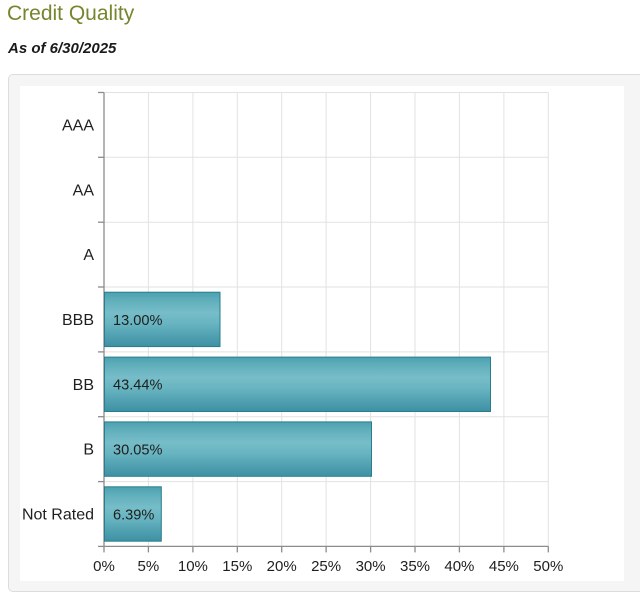 This screenshot has width=640, height=610. Describe the element at coordinates (88, 255) in the screenshot. I see `svg-text: A` at that location.